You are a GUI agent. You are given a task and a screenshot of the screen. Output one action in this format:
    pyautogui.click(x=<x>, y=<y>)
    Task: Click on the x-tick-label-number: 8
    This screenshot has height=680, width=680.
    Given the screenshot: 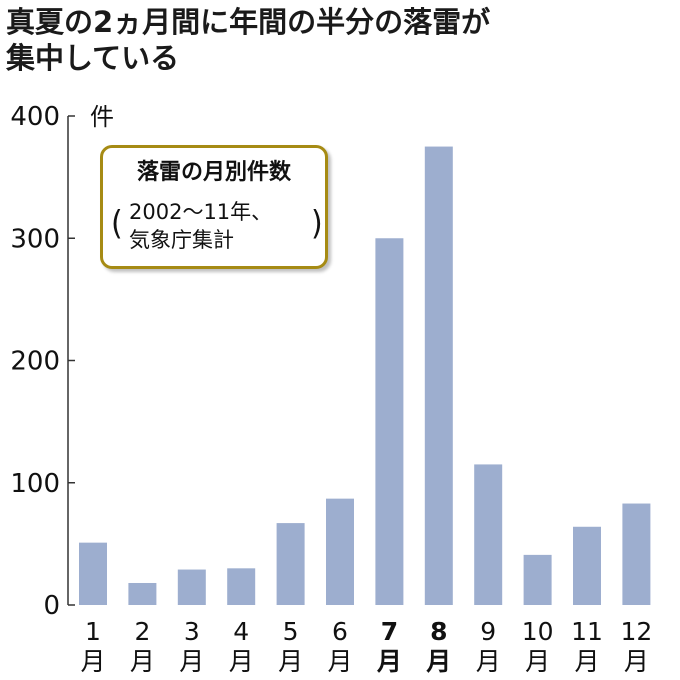 What is the action you would take?
    pyautogui.click(x=438, y=631)
    